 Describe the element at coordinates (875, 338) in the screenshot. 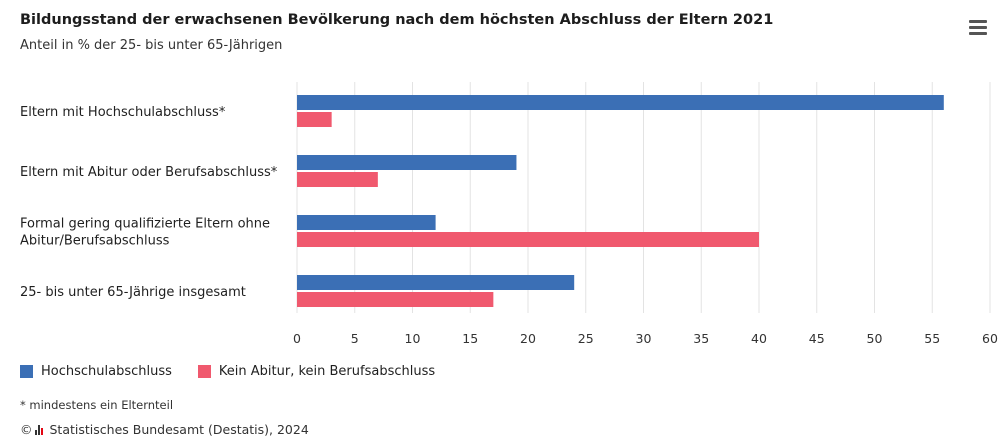

I see `x-tick-label: 50` at that location.